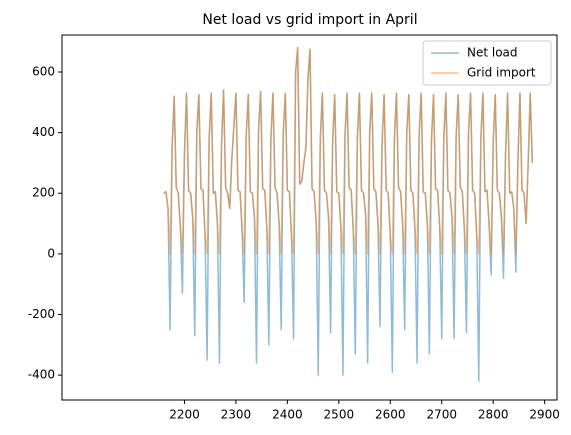 The height and width of the screenshot is (435, 571). Describe the element at coordinates (339, 415) in the screenshot. I see `x-tick-label: 2500` at that location.